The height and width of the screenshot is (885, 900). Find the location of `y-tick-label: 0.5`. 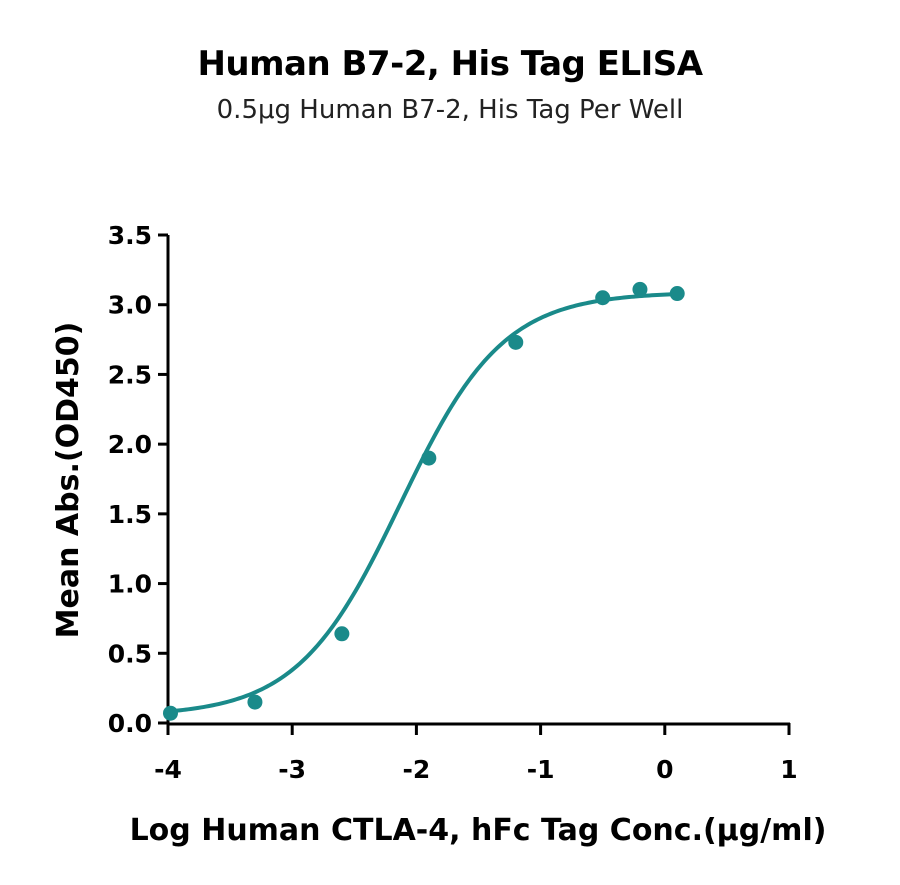

y-tick-label: 0.5 is located at coordinates (130, 653).